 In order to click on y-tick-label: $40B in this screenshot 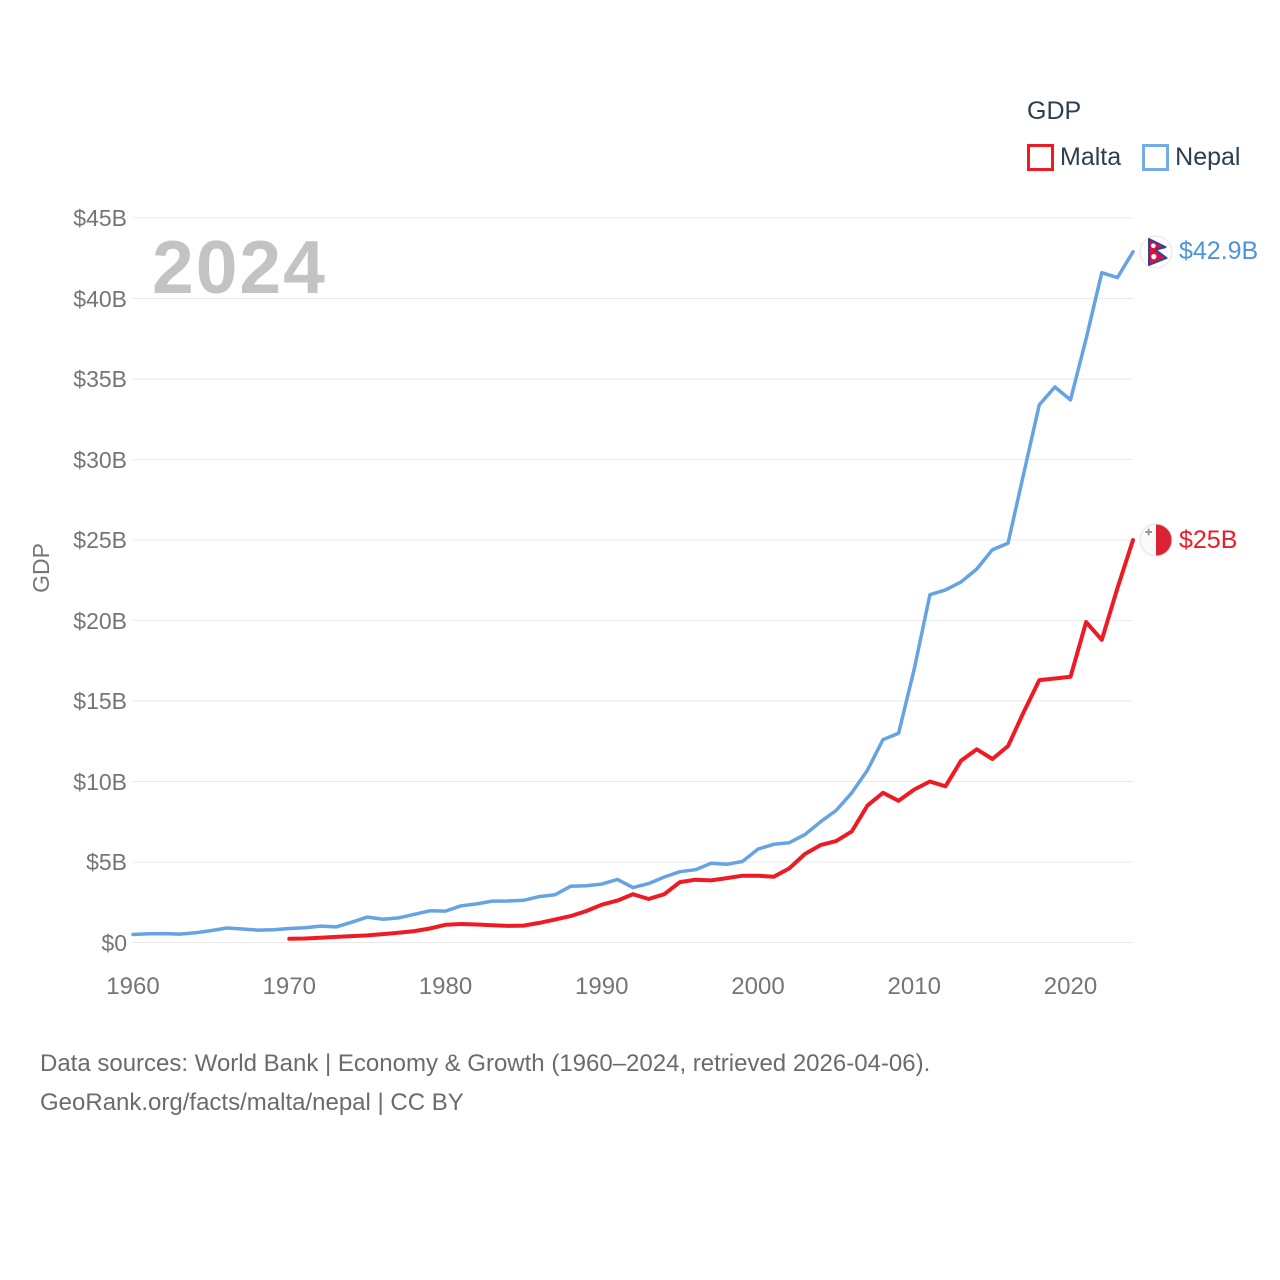, I will do `click(100, 298)`.